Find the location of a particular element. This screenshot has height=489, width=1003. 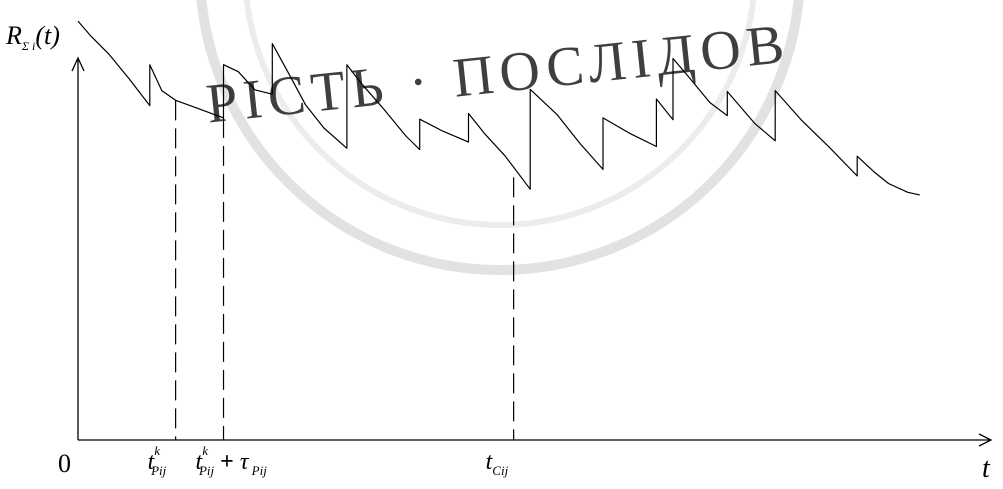

marker-label-t-p-ij-k-plus-tau: tk Pij + τ Pij is located at coordinates (232, 460).